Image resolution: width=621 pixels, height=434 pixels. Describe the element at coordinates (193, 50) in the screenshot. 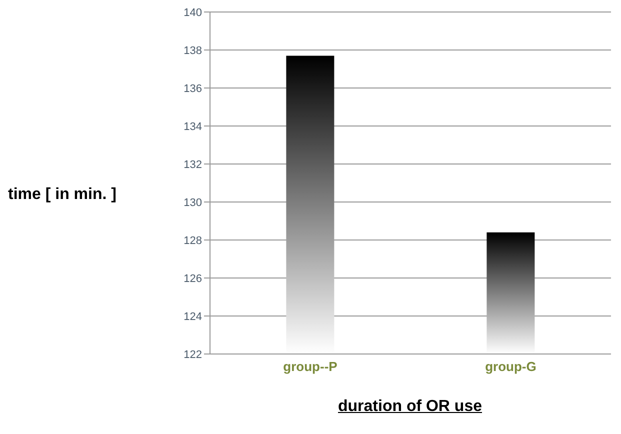

I see `y-tick-label: 138` at that location.